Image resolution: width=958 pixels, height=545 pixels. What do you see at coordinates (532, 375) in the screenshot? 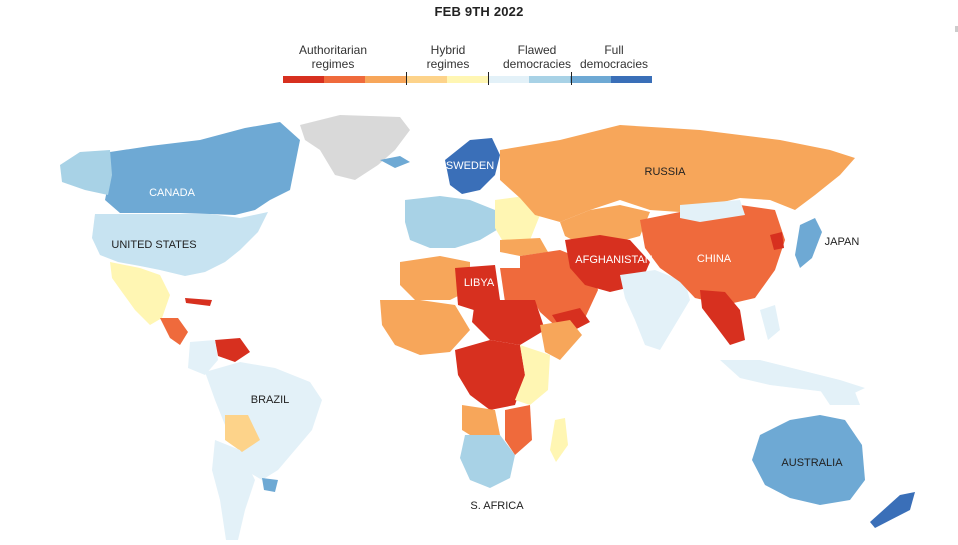
I see `region-east-africa` at bounding box center [532, 375].